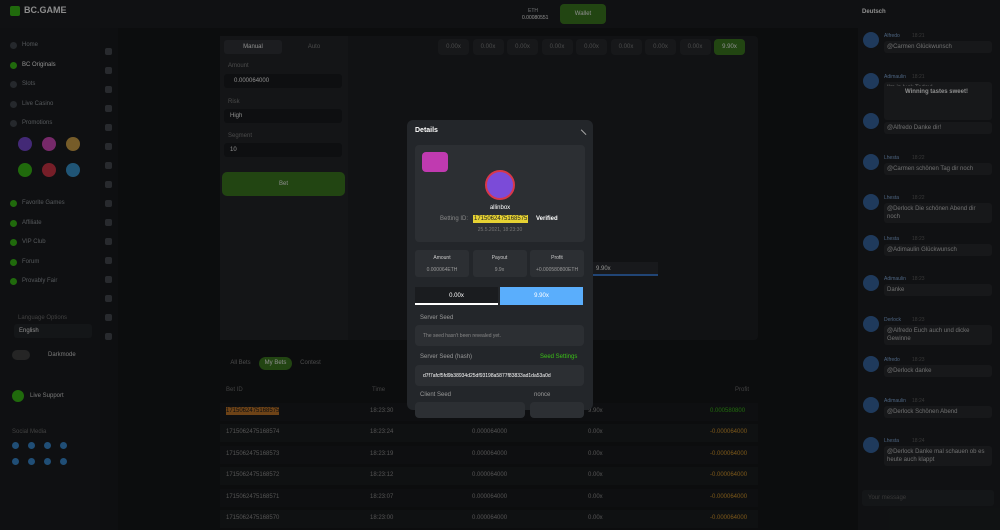  What do you see at coordinates (456, 296) in the screenshot?
I see `toggle-option: 0.00x` at bounding box center [456, 296].